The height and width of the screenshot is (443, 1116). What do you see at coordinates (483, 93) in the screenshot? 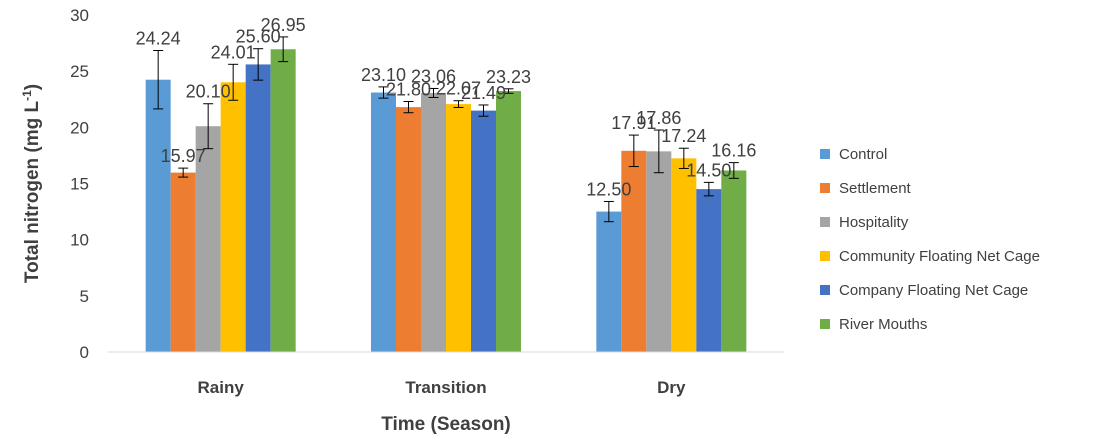
I see `data-label: 21.49` at bounding box center [483, 93].